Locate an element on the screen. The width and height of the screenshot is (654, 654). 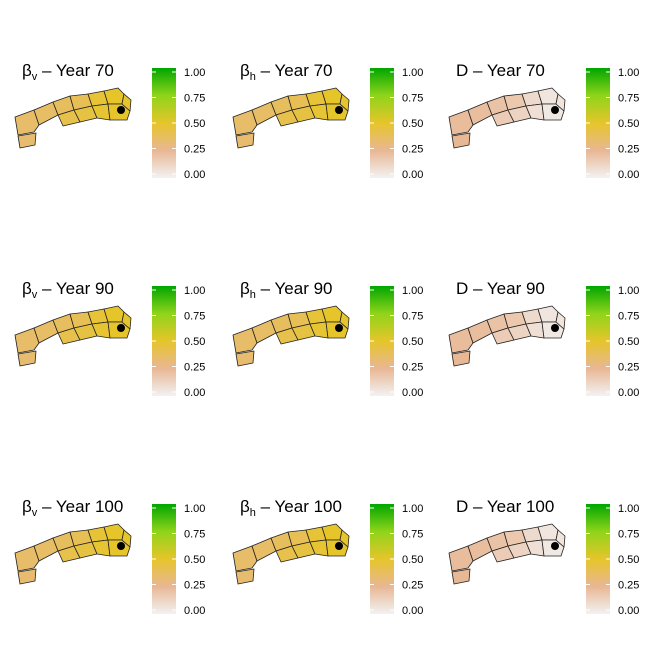
panel-6: D – Year 90 1.00 0.75 0.50 0.25 0.00 is located at coordinates (543, 339).